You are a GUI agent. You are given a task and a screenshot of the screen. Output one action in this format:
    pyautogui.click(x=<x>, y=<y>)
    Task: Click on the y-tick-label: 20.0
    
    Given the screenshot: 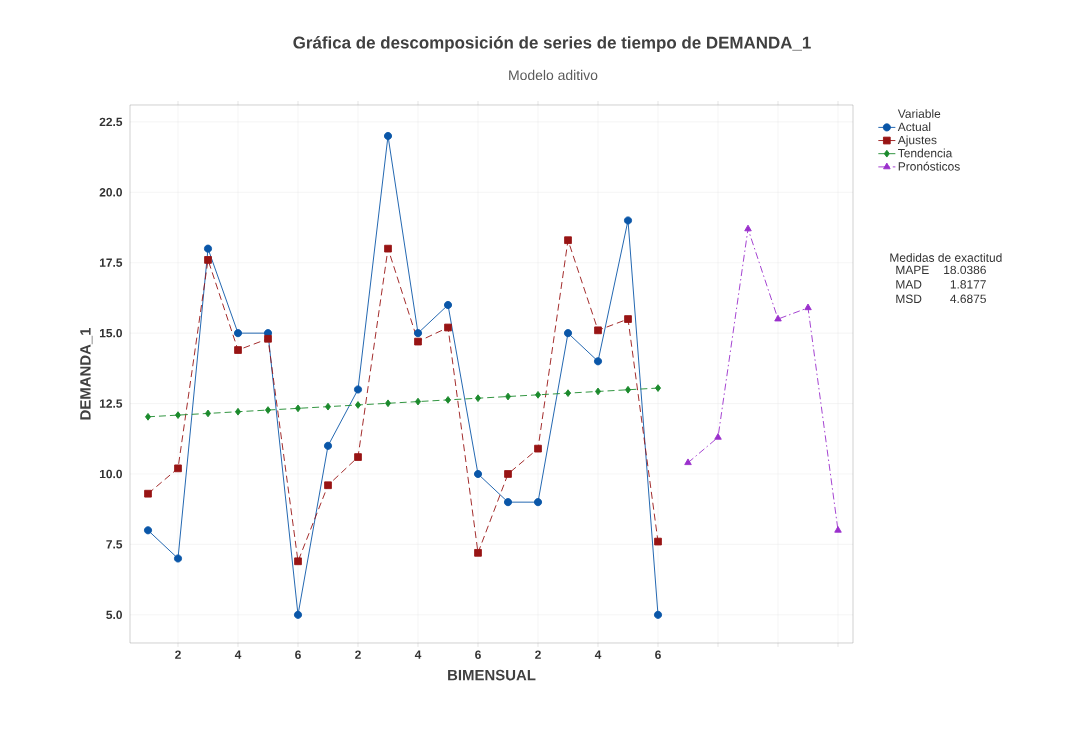 What is the action you would take?
    pyautogui.click(x=110, y=192)
    